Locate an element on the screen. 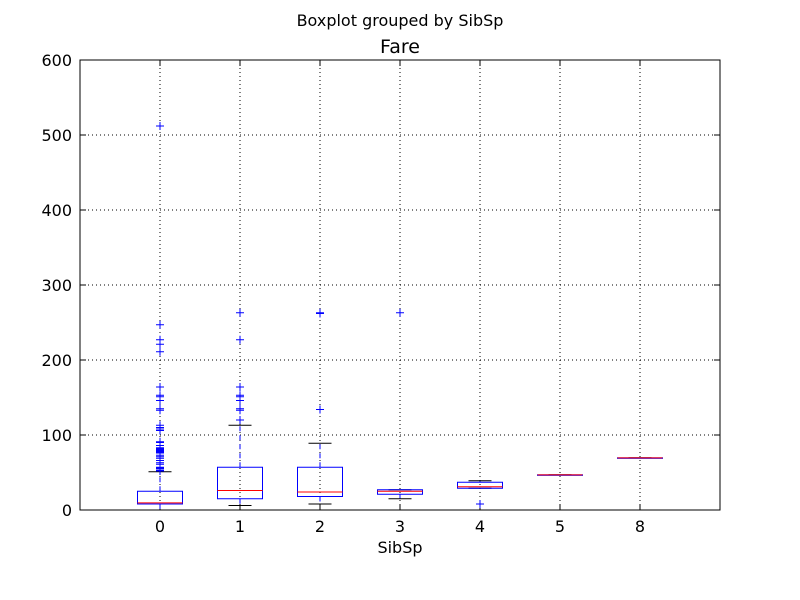 The image size is (800, 600). chart-title: Fare is located at coordinates (400, 47).